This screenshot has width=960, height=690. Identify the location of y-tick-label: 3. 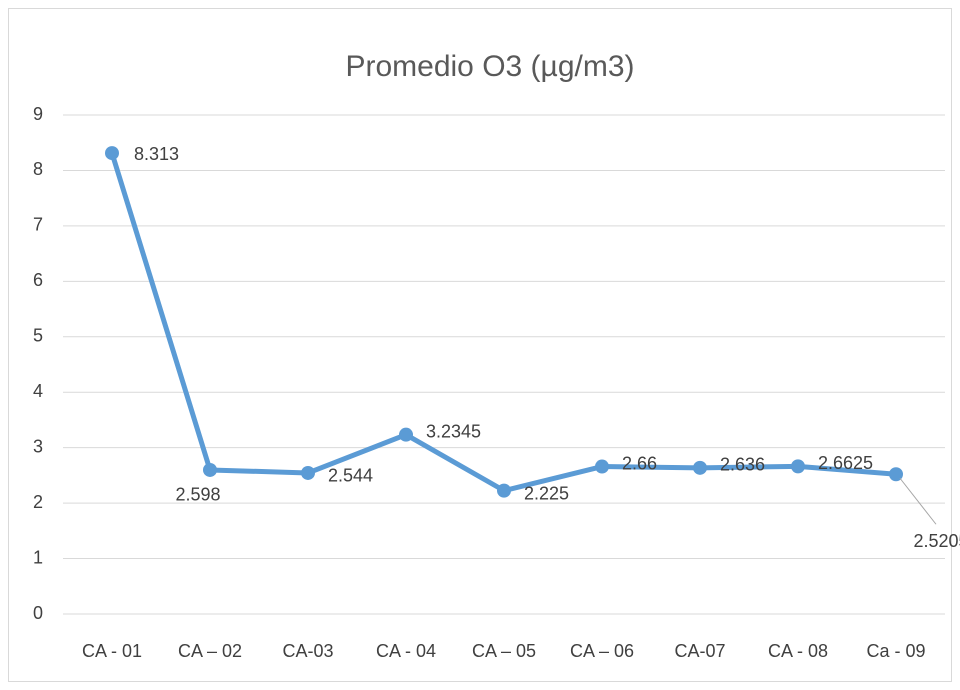
(38, 446).